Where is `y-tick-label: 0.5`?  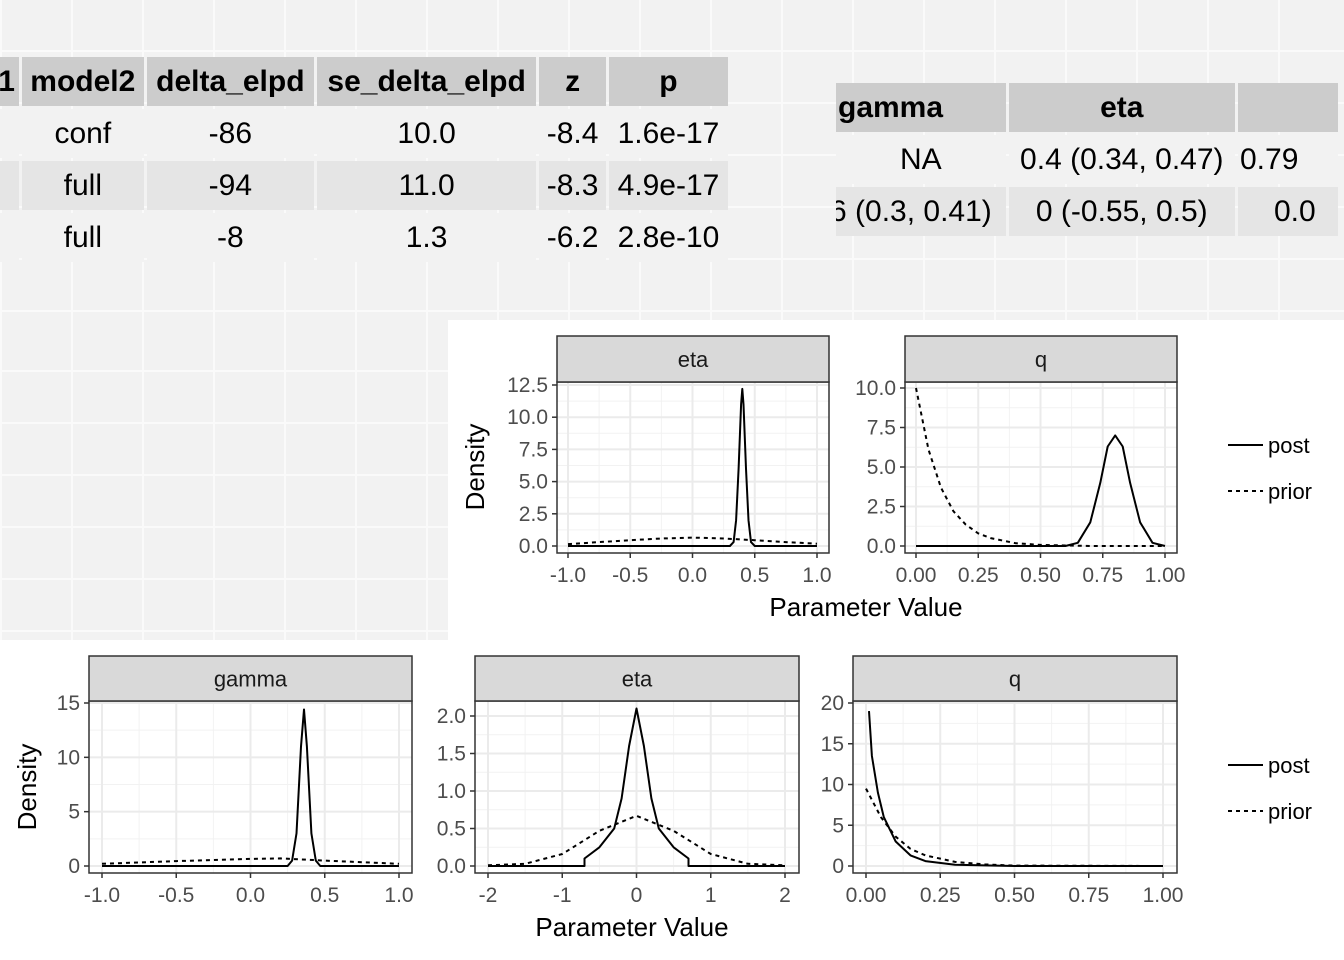 y-tick-label: 0.5 is located at coordinates (451, 829).